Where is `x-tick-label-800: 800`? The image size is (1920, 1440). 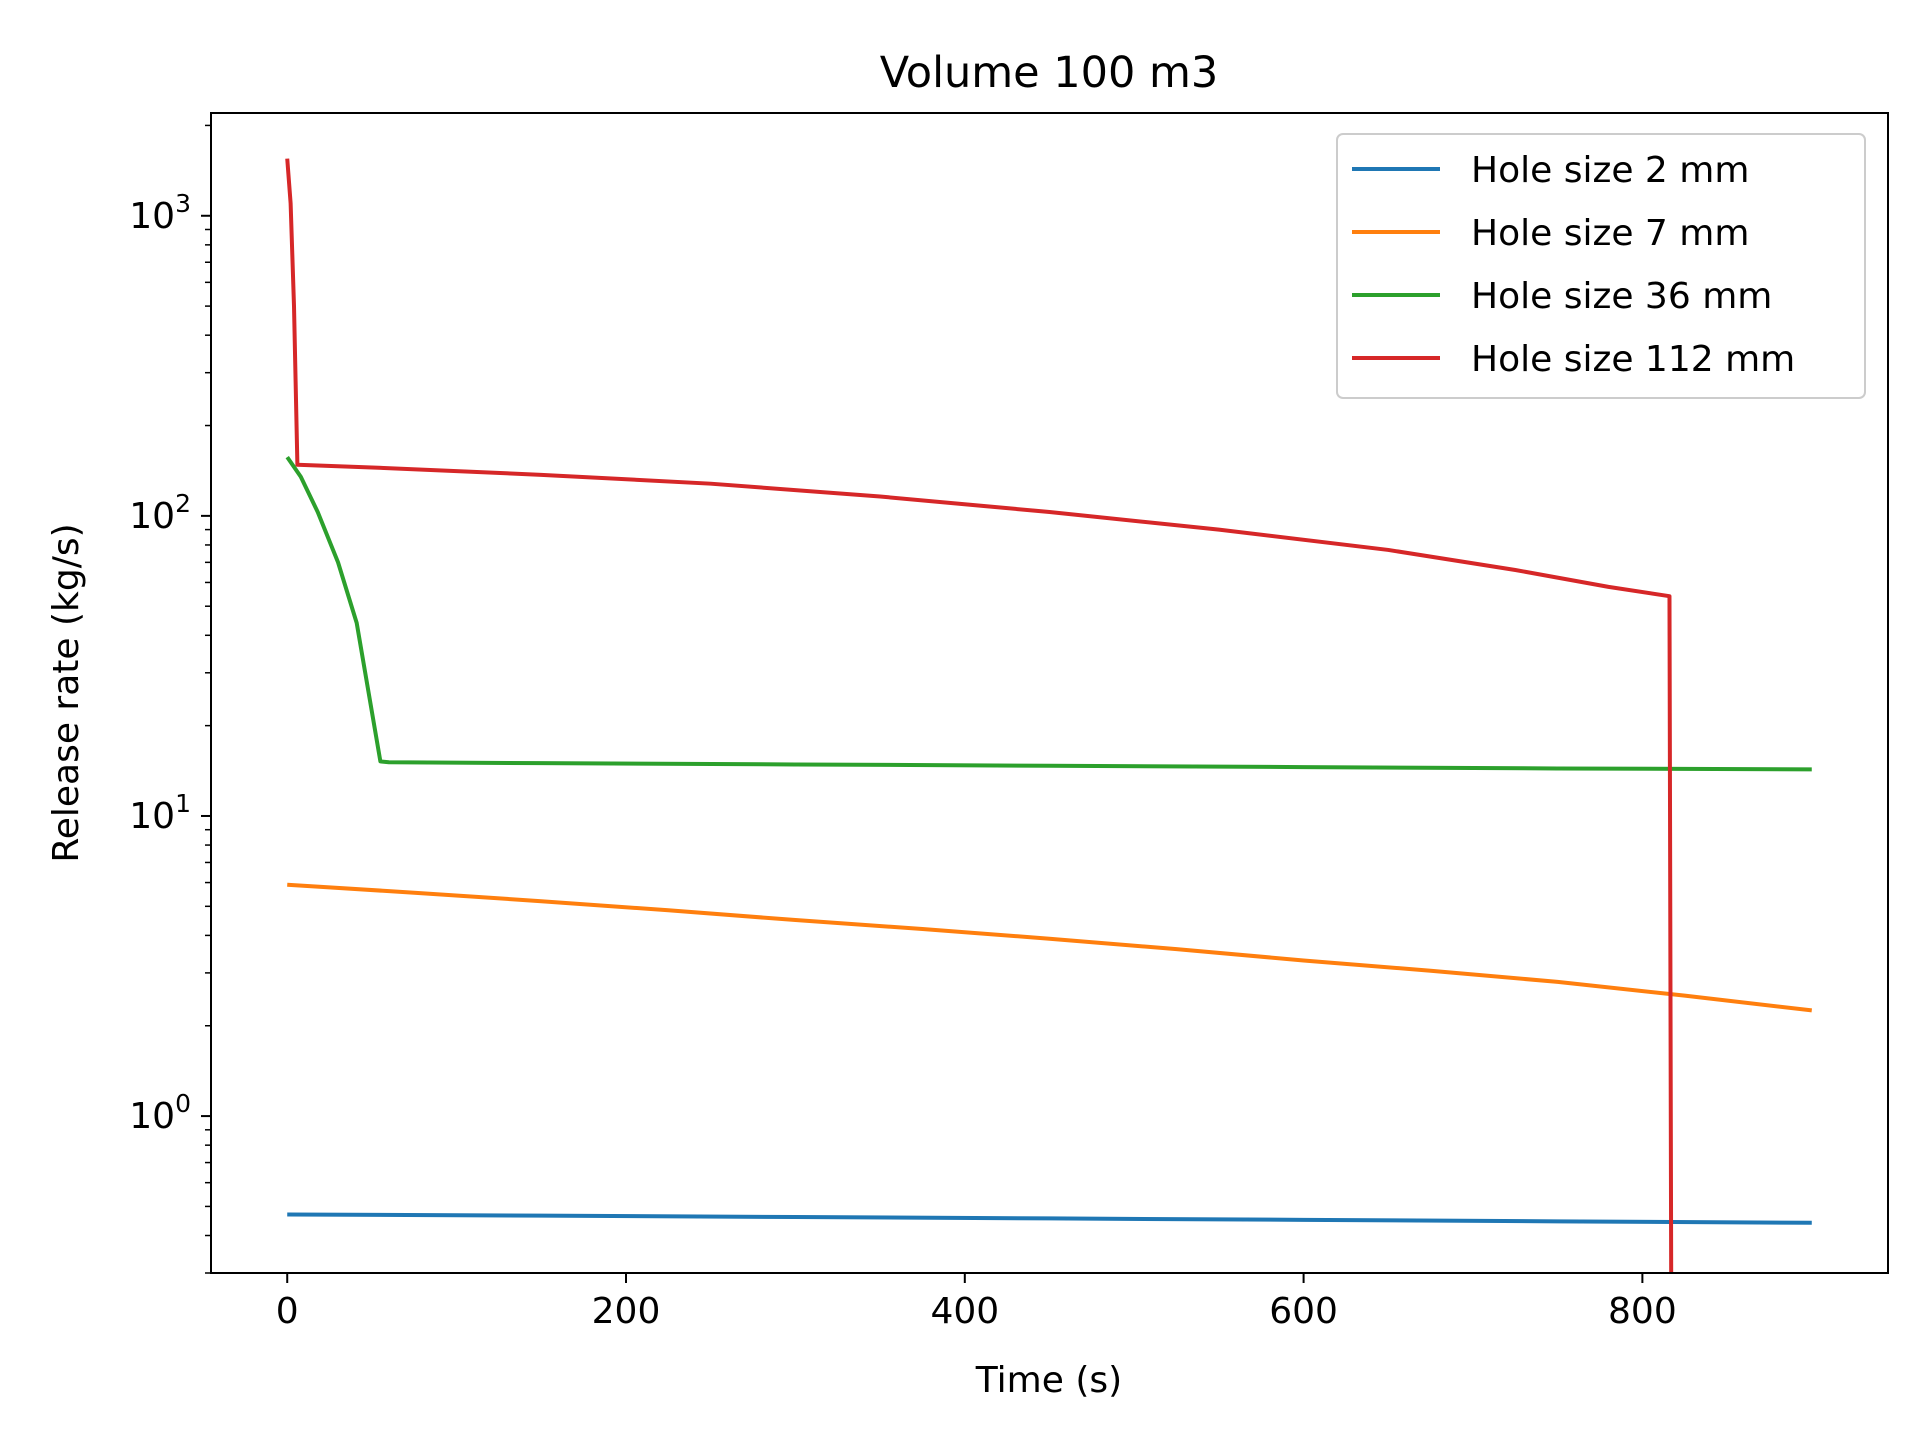 x-tick-label-800: 800 is located at coordinates (1642, 1311).